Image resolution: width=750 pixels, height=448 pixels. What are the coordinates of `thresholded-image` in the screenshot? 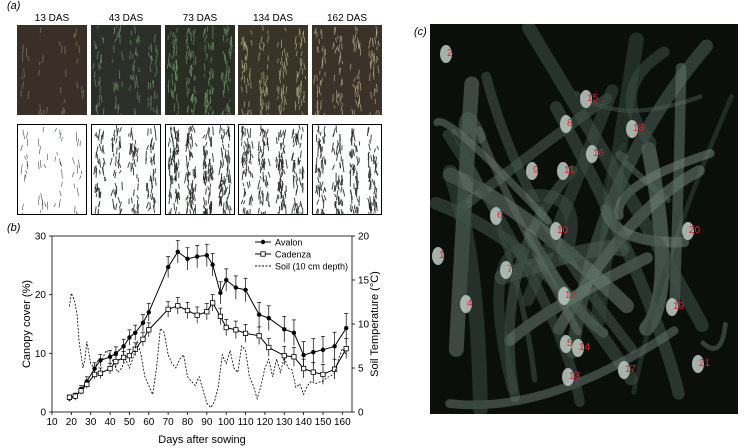 It's located at (273, 169).